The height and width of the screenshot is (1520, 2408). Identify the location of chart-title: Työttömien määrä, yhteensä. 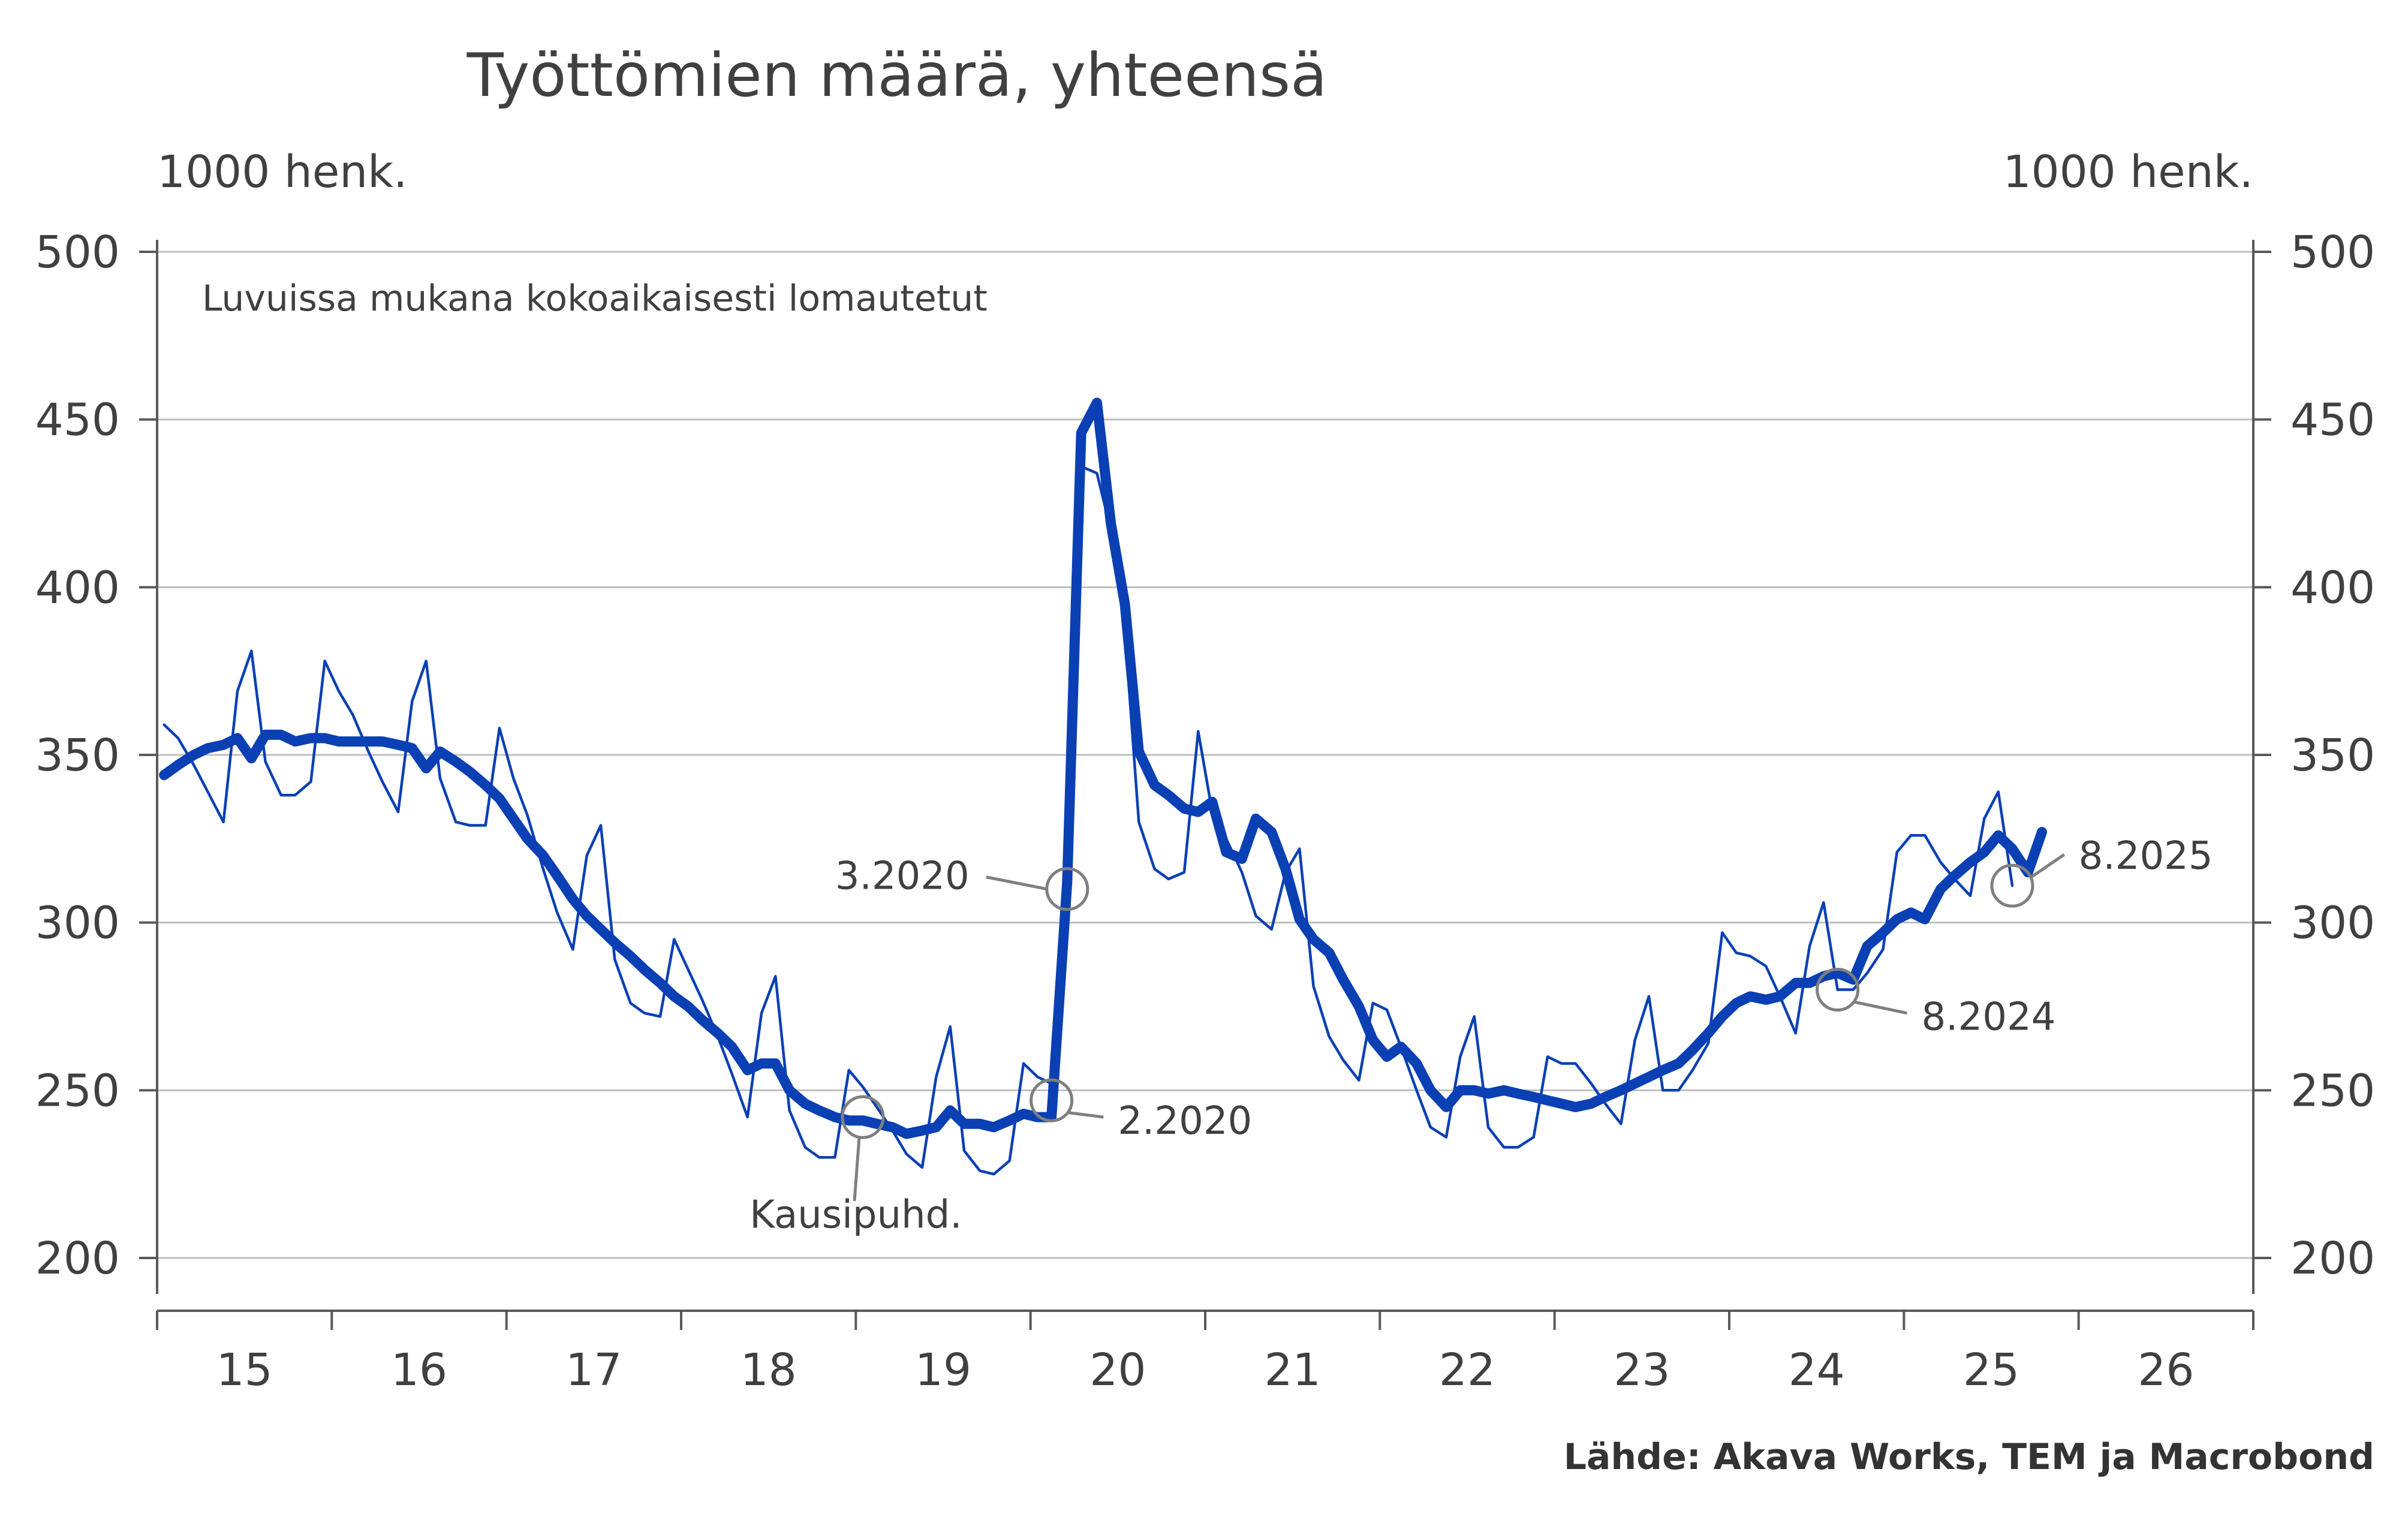
(897, 75).